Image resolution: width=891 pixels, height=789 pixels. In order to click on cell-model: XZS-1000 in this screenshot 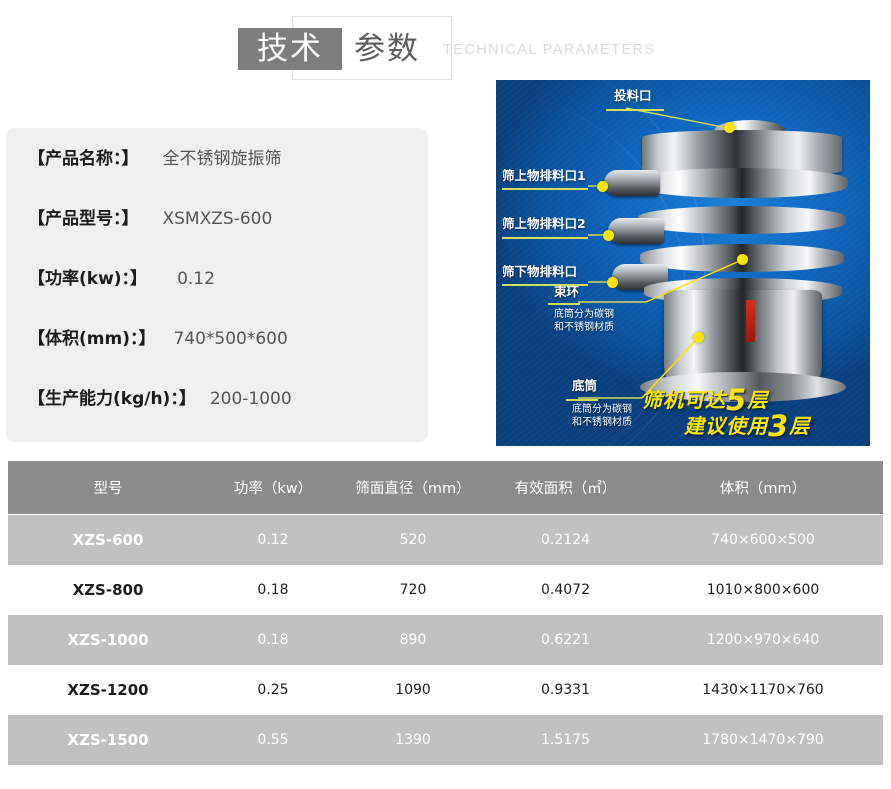, I will do `click(108, 640)`.